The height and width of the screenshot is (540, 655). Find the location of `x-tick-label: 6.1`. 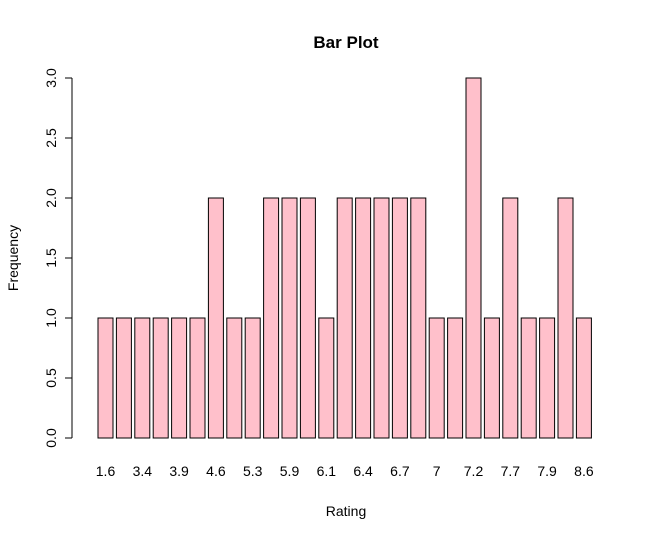

x-tick-label: 6.1 is located at coordinates (327, 471).